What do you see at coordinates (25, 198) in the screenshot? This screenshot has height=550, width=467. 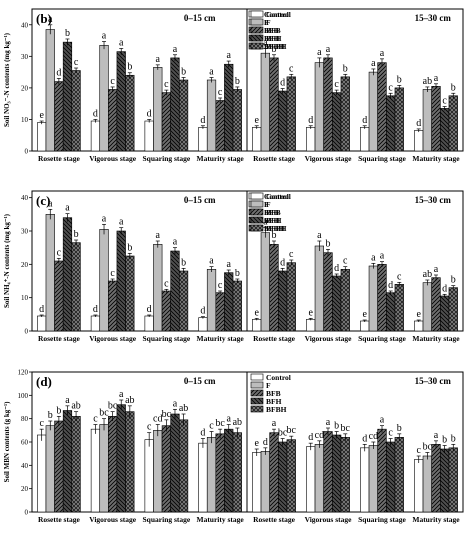 I see `y-tick-label: 40` at bounding box center [25, 198].